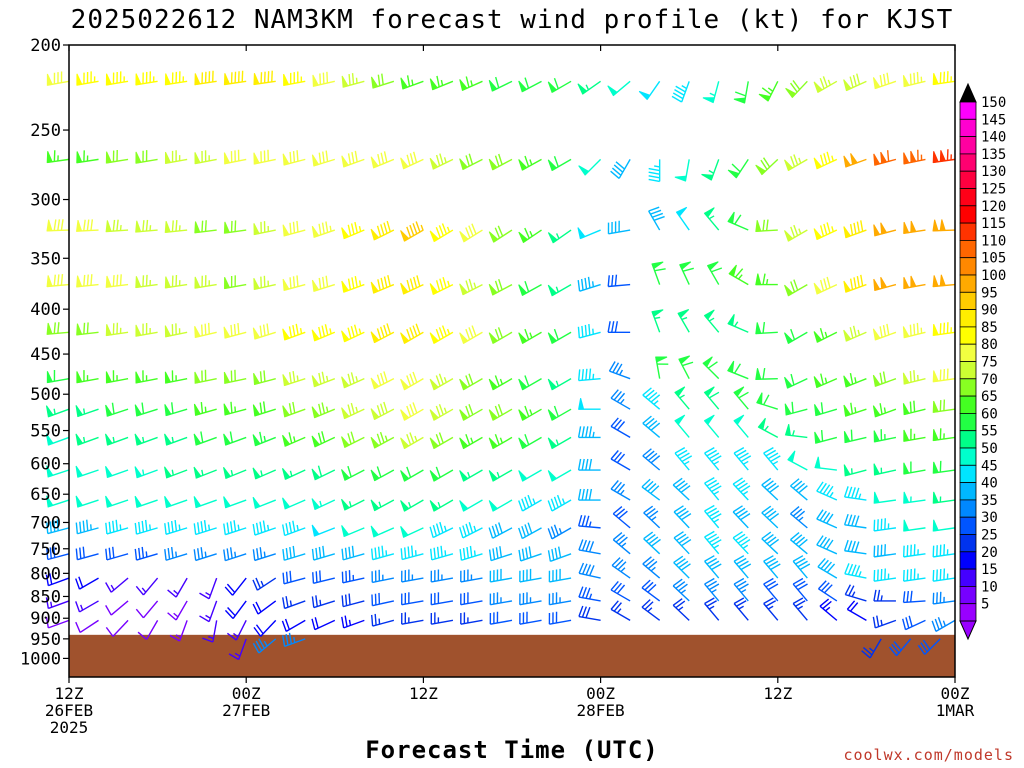  What do you see at coordinates (45, 619) in the screenshot?
I see `y-tick-label: 900` at bounding box center [45, 619].